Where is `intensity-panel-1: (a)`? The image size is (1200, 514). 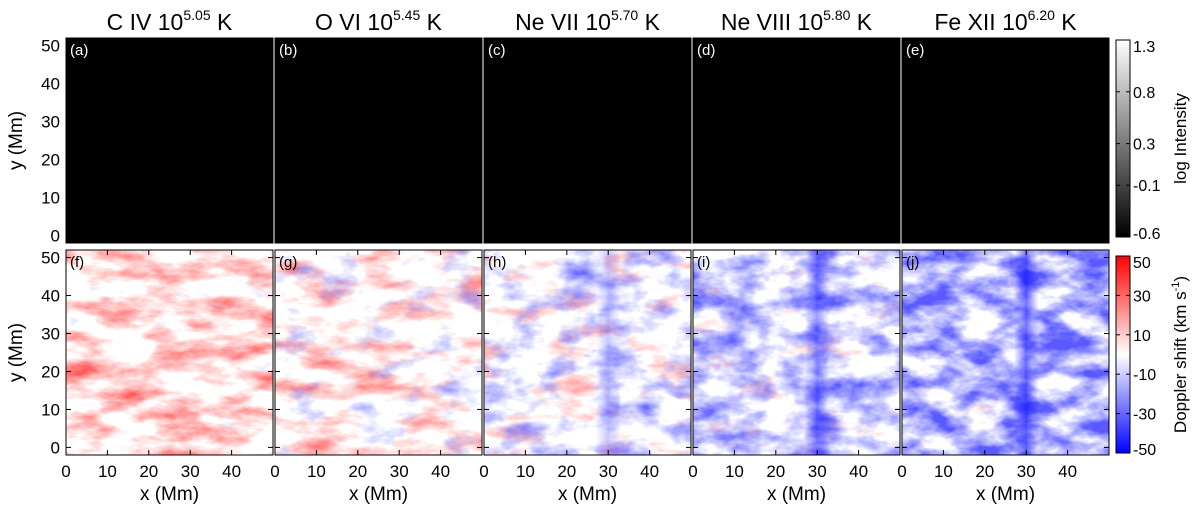 intensity-panel-1: (a) is located at coordinates (169, 140).